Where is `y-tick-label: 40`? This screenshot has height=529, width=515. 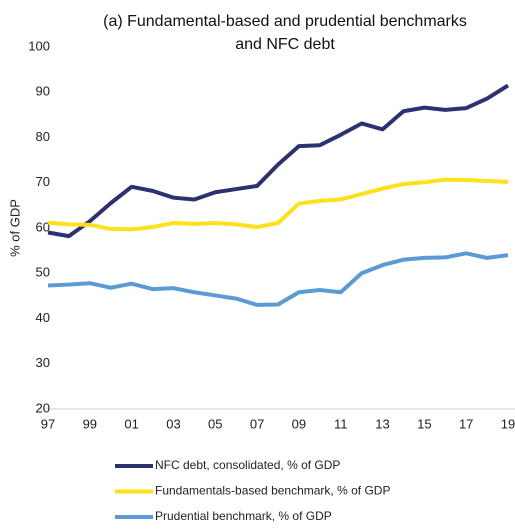 y-tick-label: 40 is located at coordinates (43, 317).